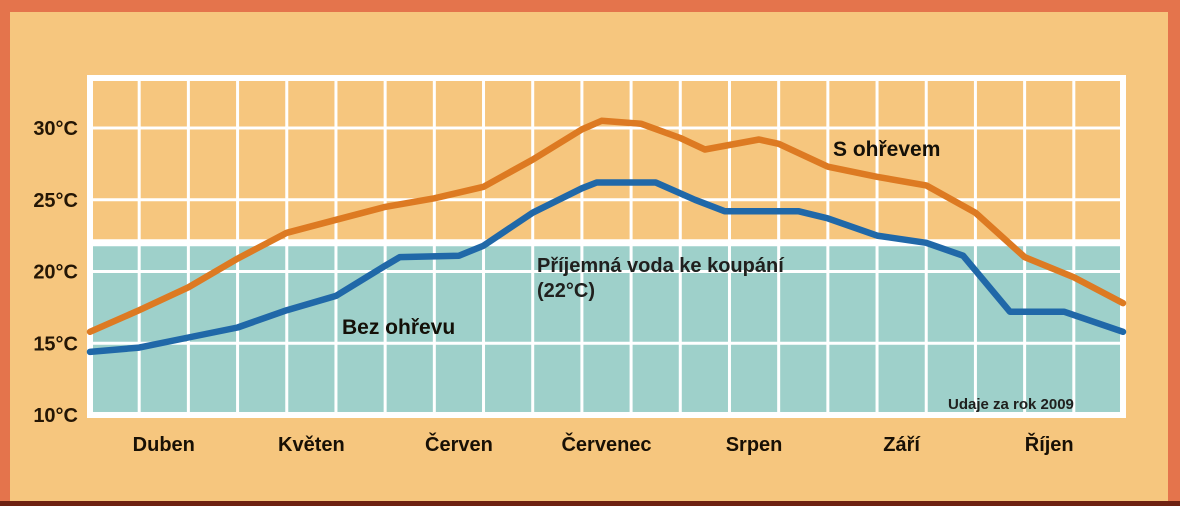 The height and width of the screenshot is (506, 1180). What do you see at coordinates (886, 149) in the screenshot?
I see `series-label-with-heating: S ohřevem` at bounding box center [886, 149].